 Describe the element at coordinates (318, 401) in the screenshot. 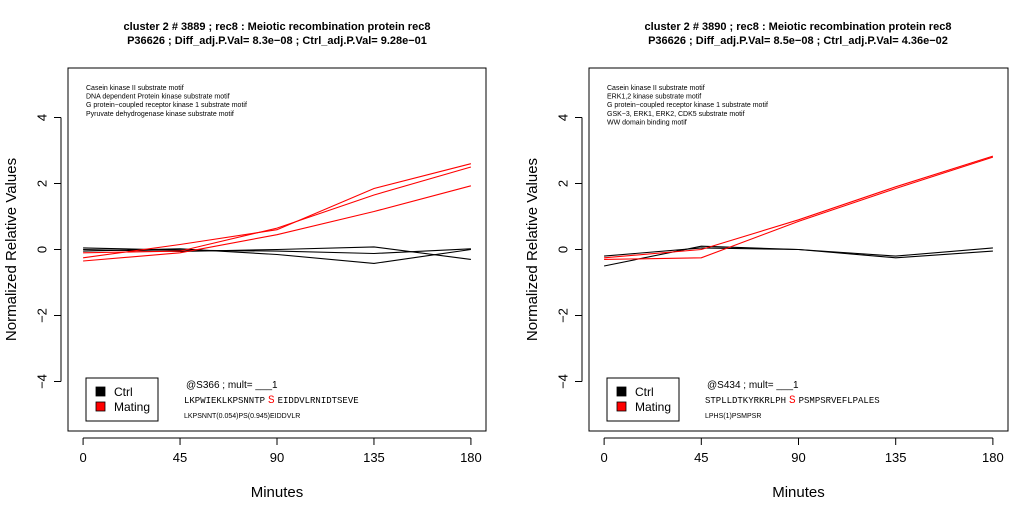

I see `sequence-after: EIDDVLRNIDTSEVE` at that location.